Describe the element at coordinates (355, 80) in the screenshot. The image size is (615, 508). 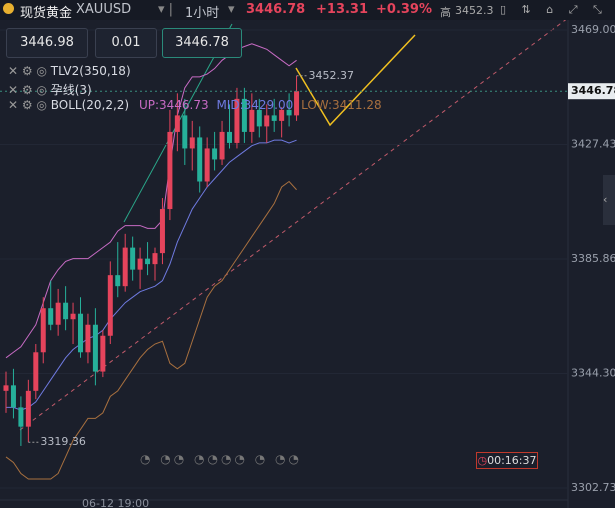
I see `projection-arrow` at that location.